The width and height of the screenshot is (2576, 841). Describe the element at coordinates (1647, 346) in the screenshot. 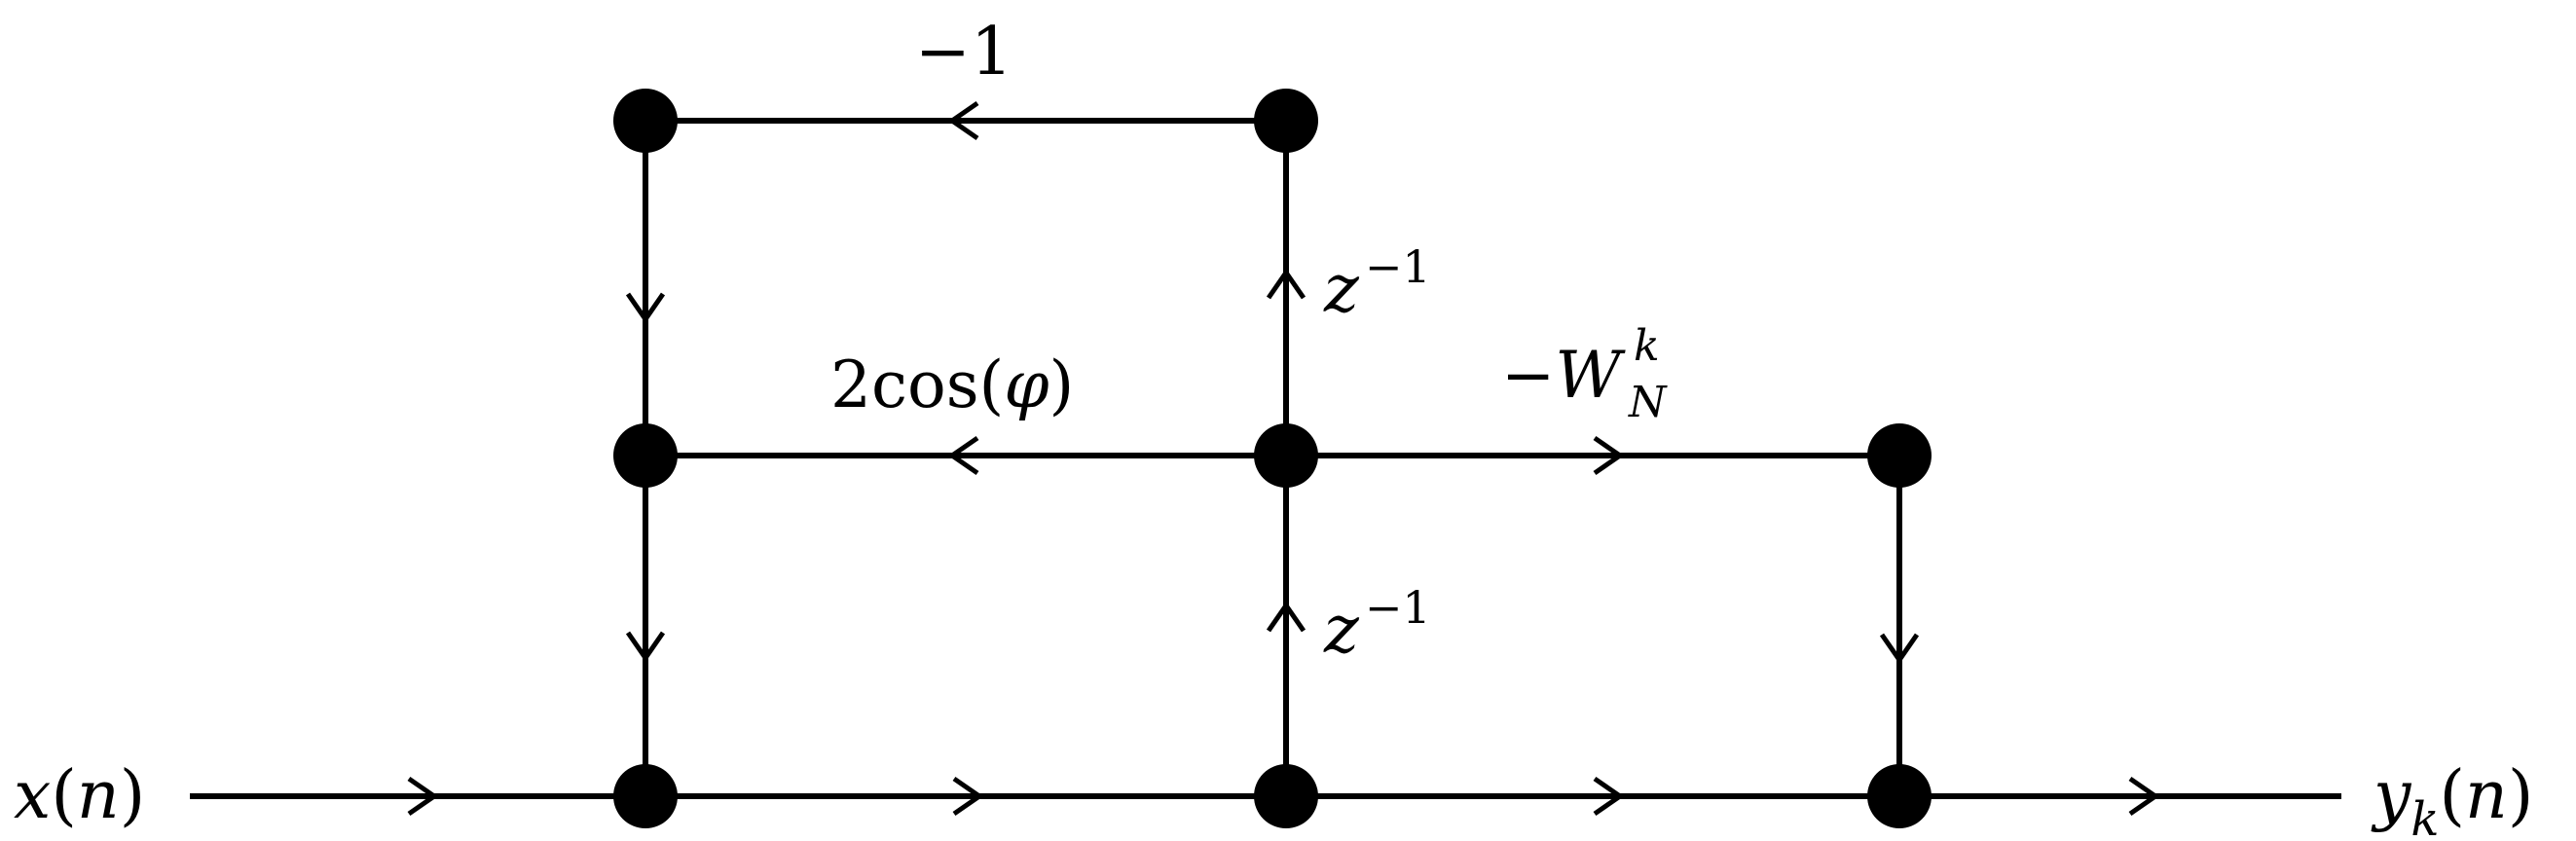

I see `twiddle-superscript: k` at that location.